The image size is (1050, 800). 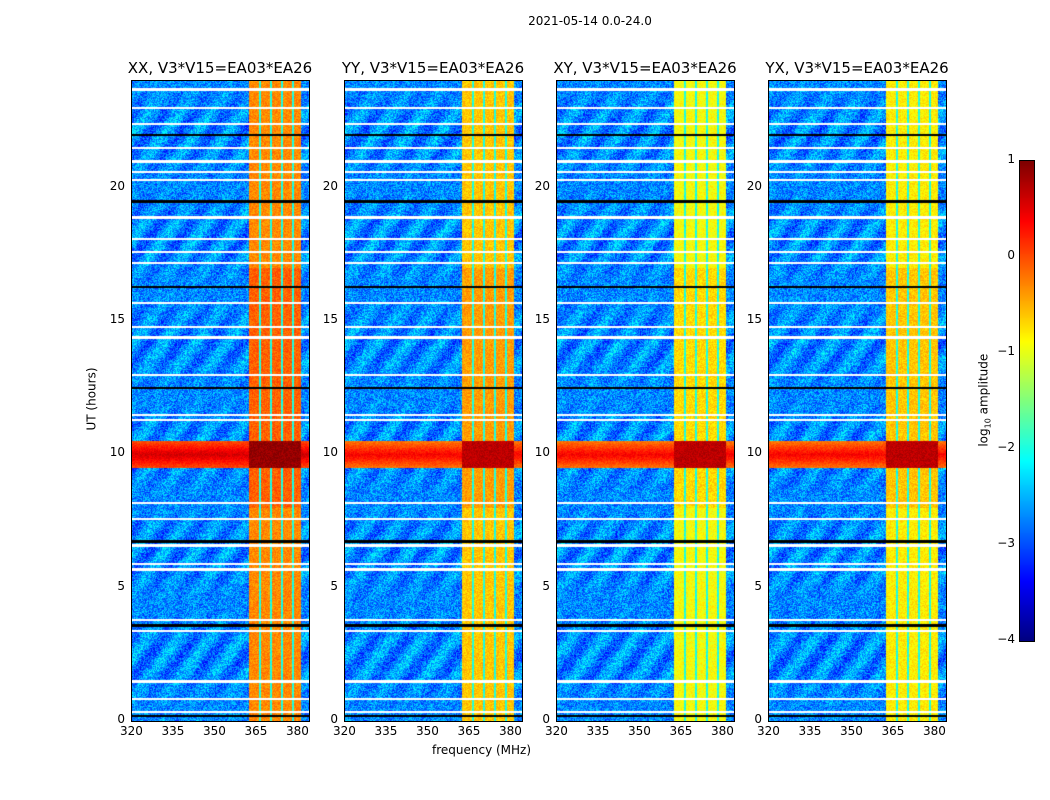 What do you see at coordinates (433, 68) in the screenshot?
I see `panel-title: YY, V3*V15=EA03*EA26` at bounding box center [433, 68].